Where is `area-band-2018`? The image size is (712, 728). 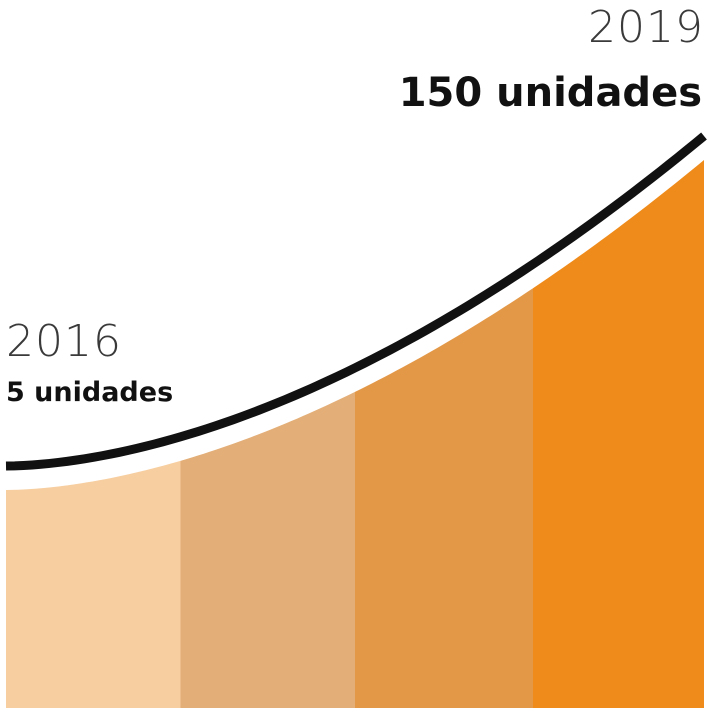 area-band-2018 is located at coordinates (444, 498).